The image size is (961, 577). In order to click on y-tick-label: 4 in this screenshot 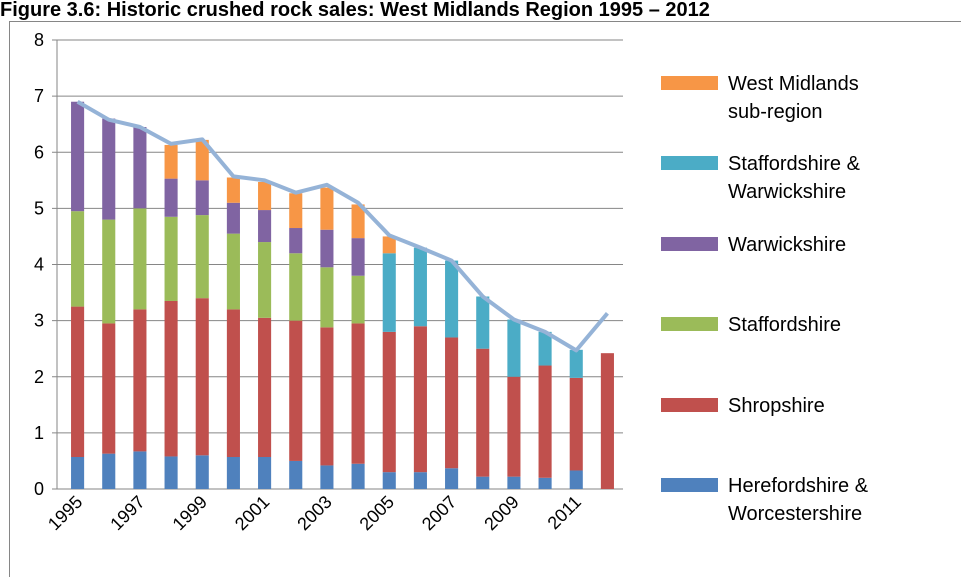, I will do `click(39, 265)`.